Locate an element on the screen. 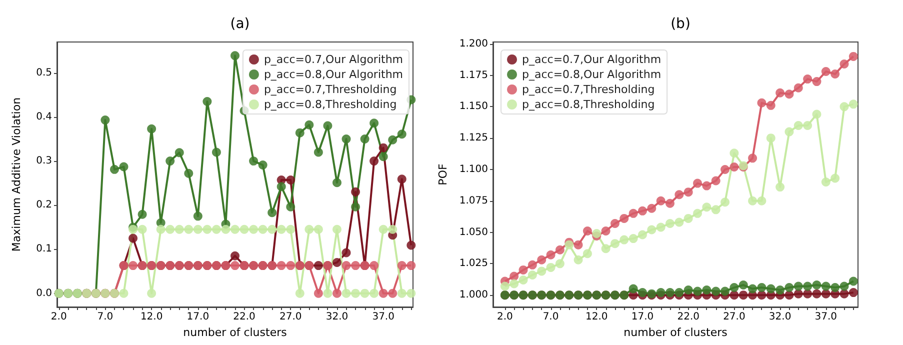 The height and width of the screenshot is (345, 903). y-tick-label: 1.075 is located at coordinates (473, 200).